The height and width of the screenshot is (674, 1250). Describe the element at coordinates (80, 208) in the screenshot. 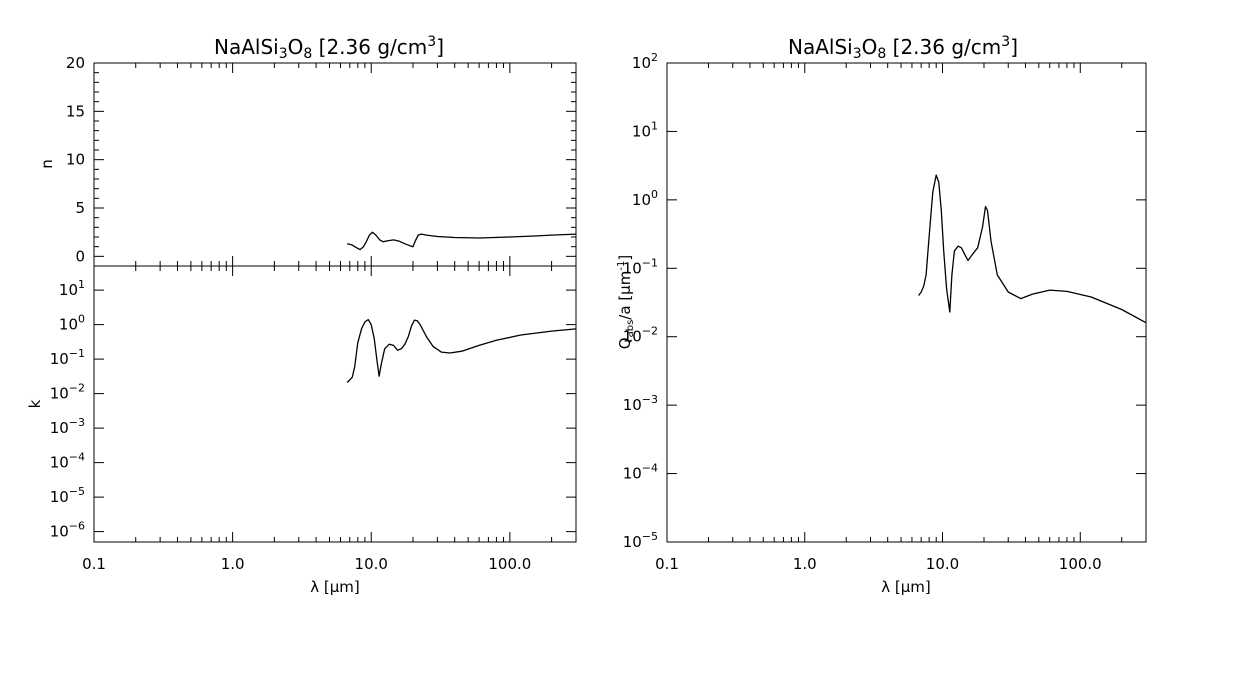

I see `y-tick-label: 5` at that location.